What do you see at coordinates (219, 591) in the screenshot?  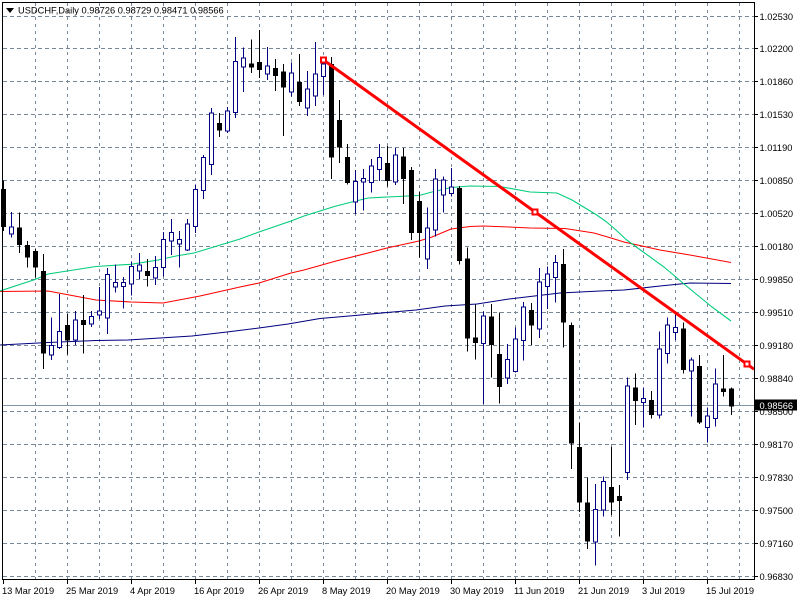 I see `svg-text: 16 Apr 2019` at bounding box center [219, 591].